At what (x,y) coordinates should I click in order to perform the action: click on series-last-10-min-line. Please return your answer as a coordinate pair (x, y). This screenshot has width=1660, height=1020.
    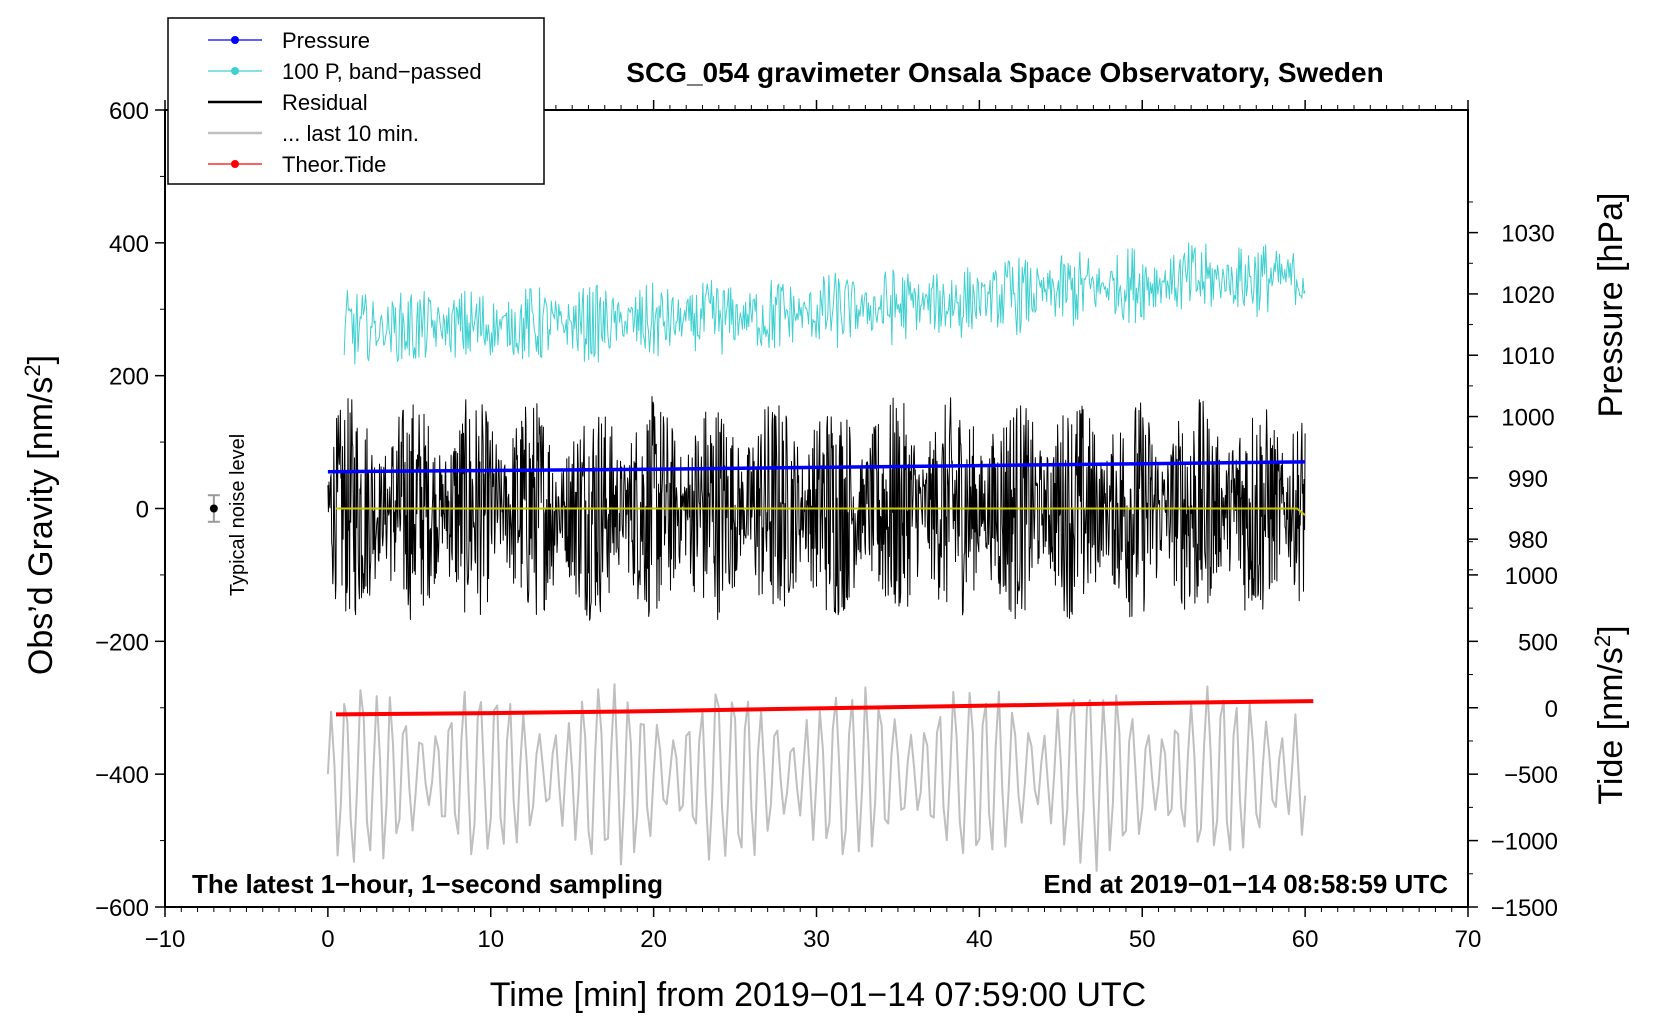
    Looking at the image, I should click on (816, 777).